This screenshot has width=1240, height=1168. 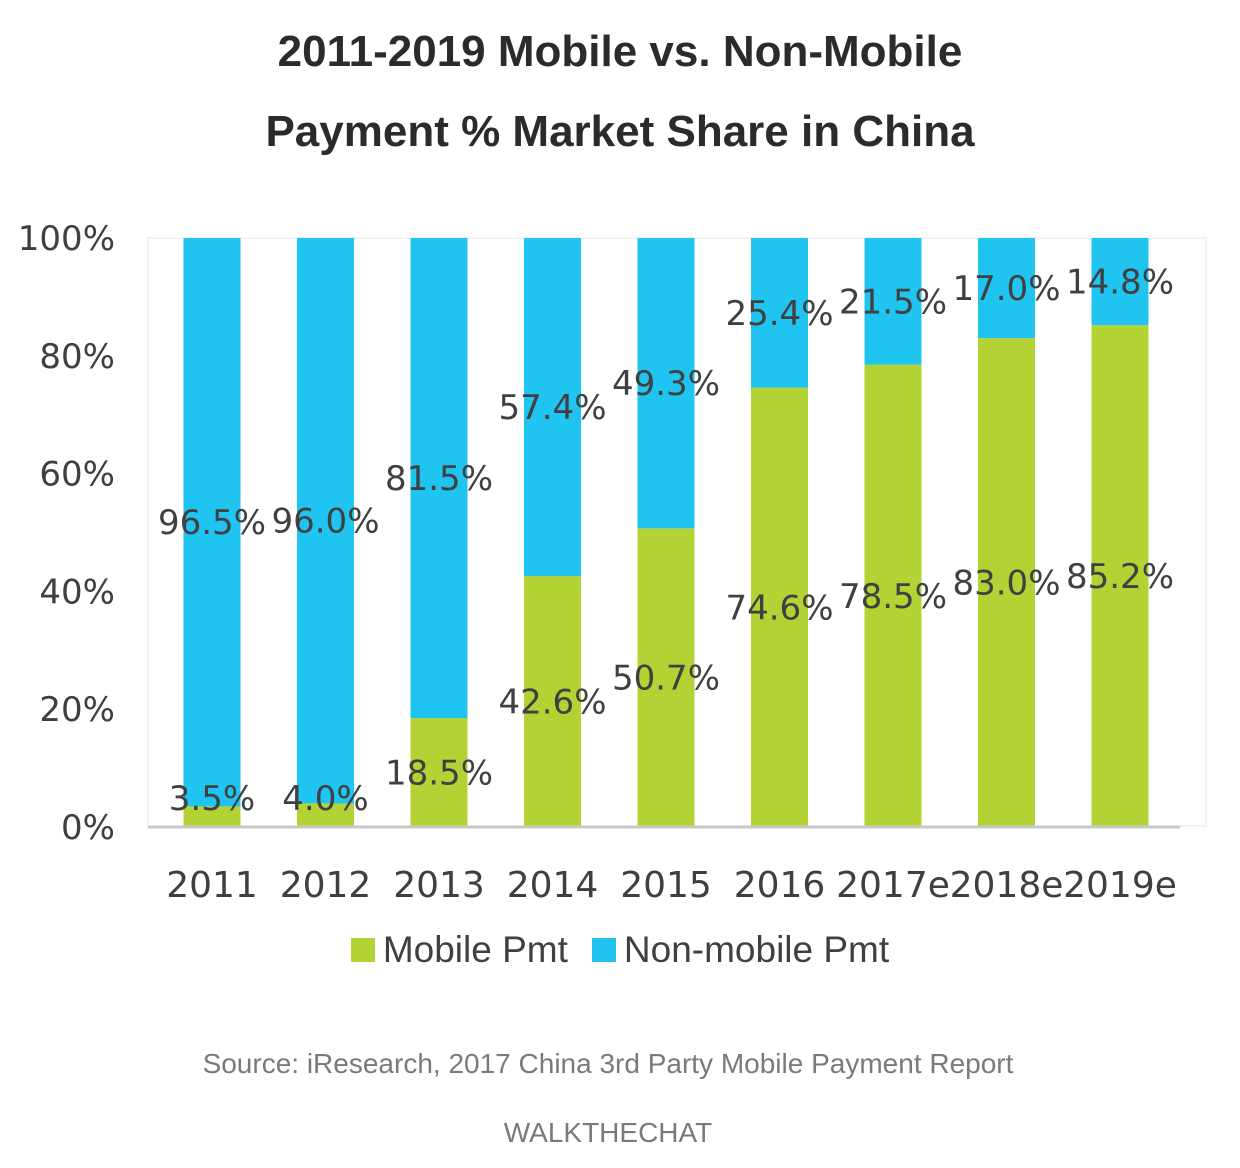 I want to click on bar-mobile-2017e, so click(x=893, y=595).